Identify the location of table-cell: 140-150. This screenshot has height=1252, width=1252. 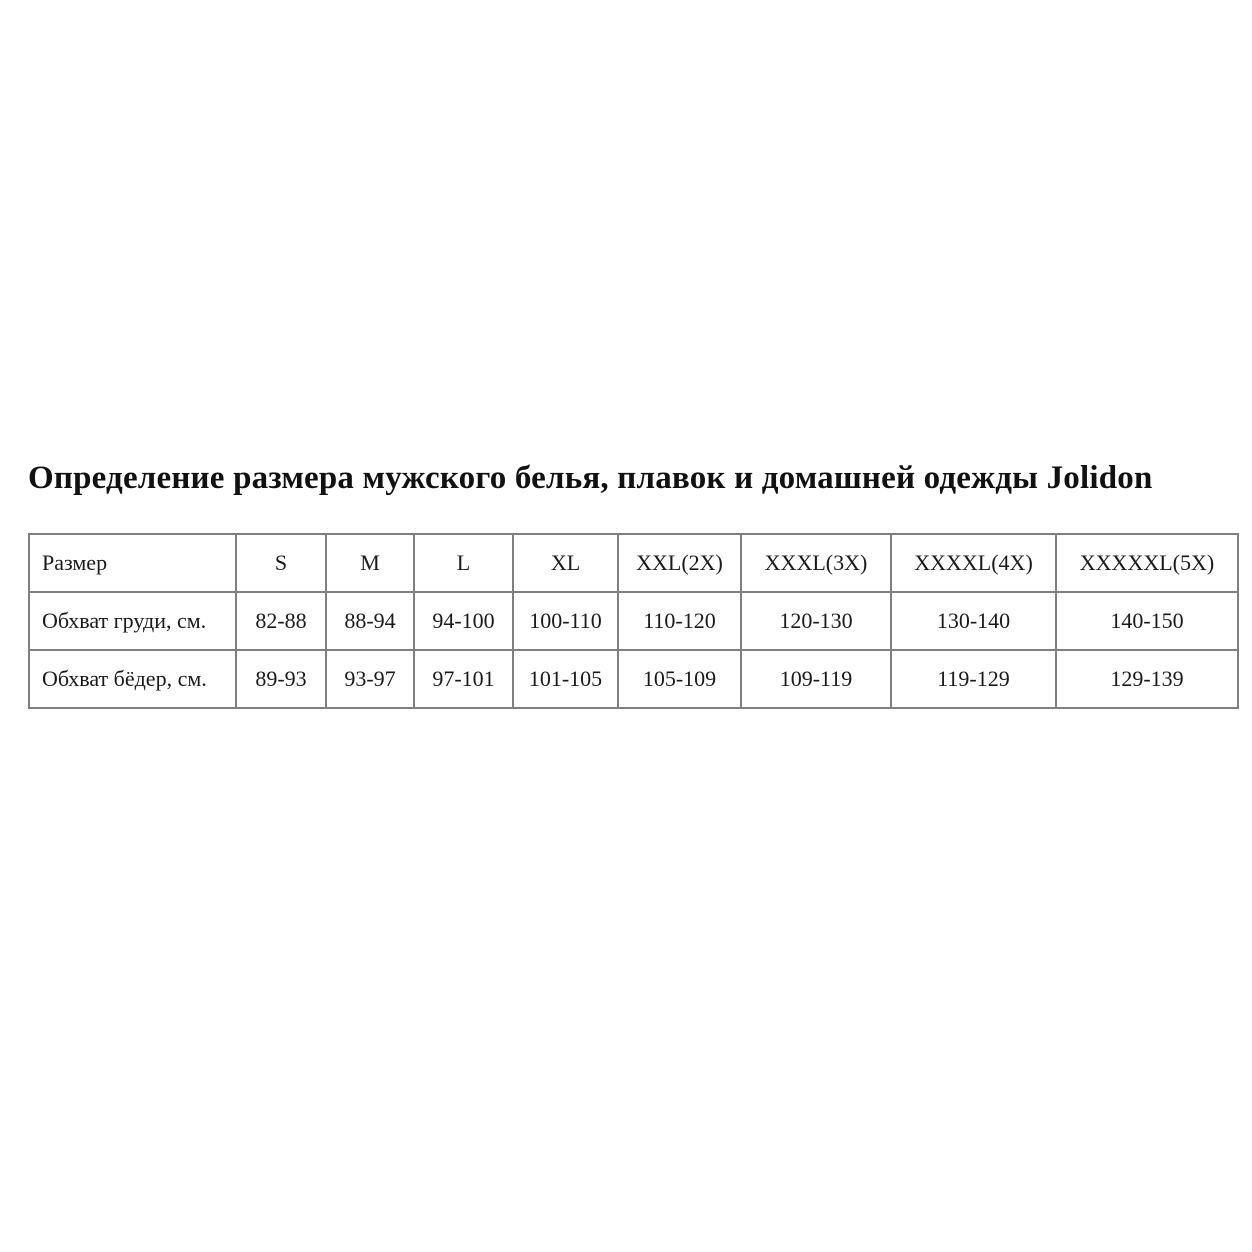
(1147, 621).